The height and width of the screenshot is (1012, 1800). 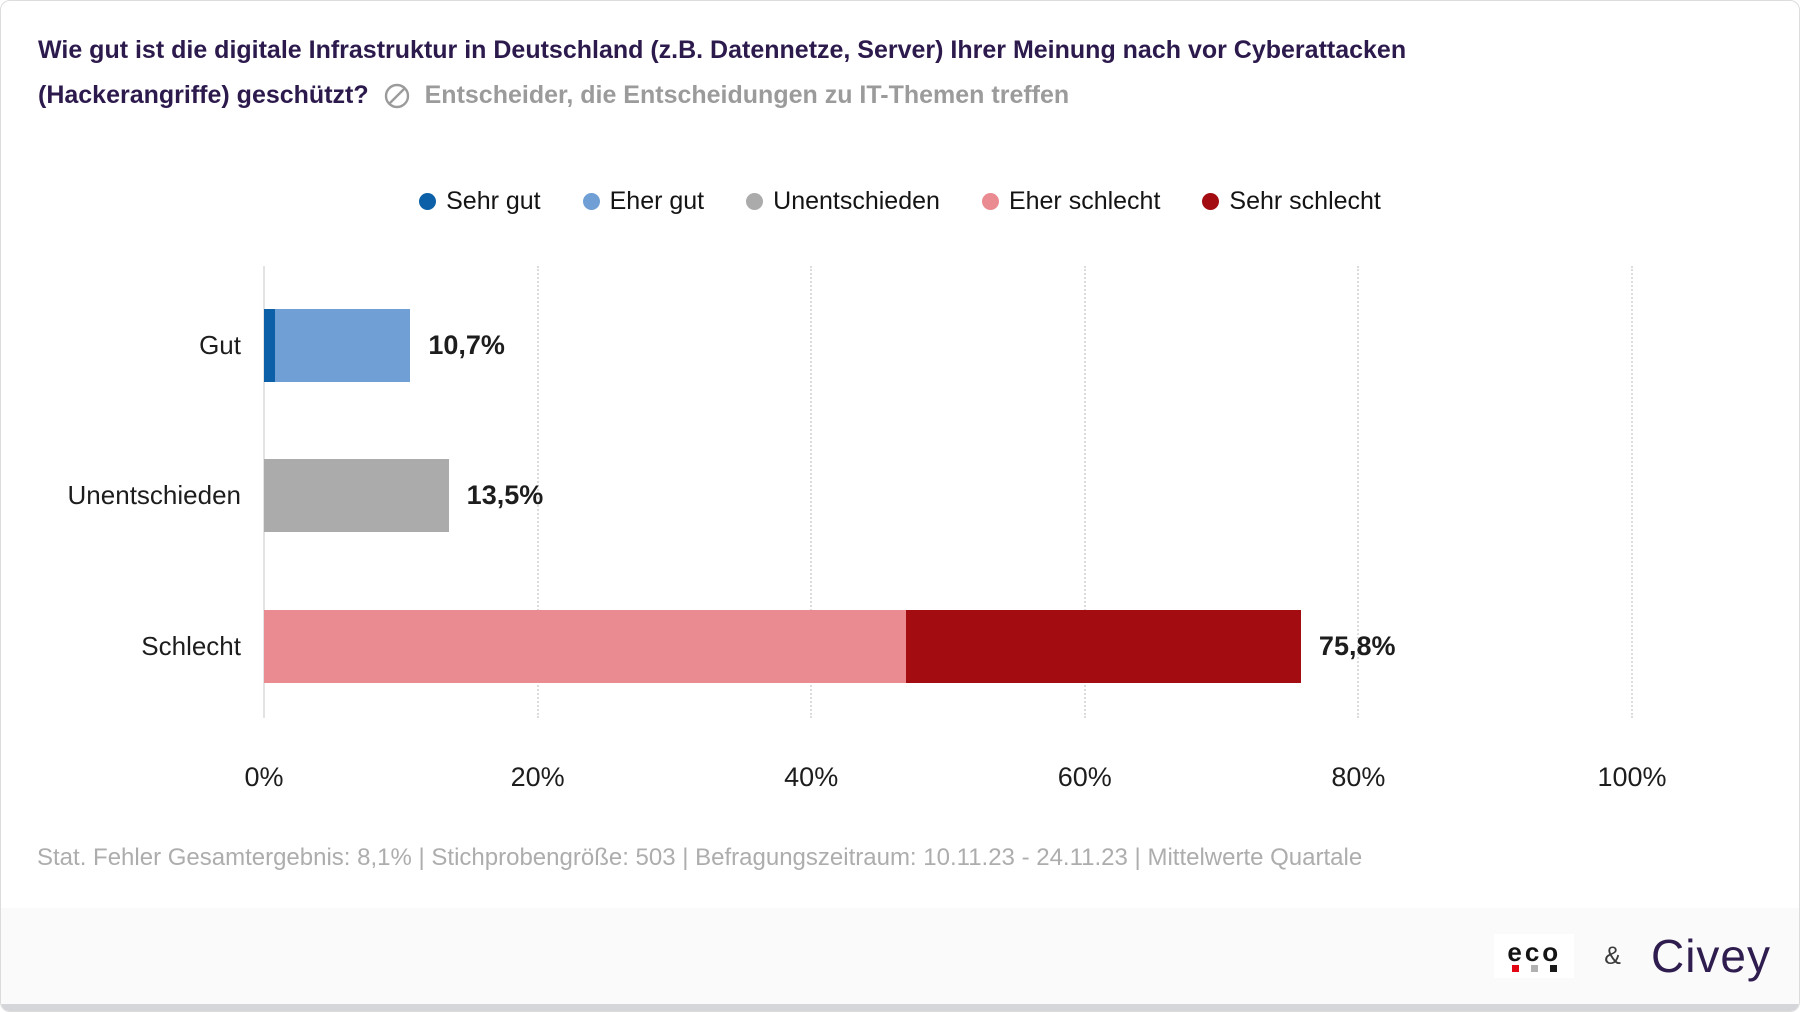 What do you see at coordinates (537, 777) in the screenshot?
I see `x-axis-tick-label: 20%` at bounding box center [537, 777].